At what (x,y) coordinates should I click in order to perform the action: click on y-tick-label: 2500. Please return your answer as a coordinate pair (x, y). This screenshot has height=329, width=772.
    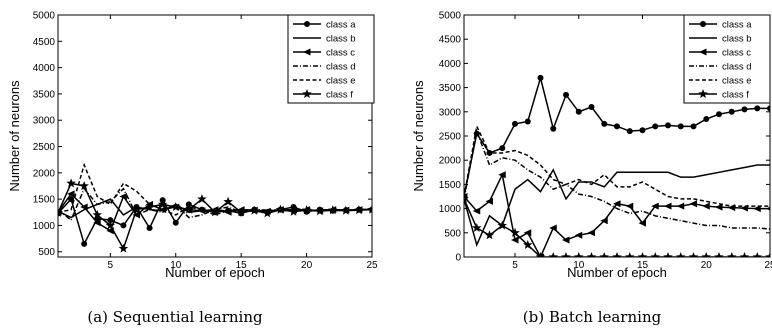
    Looking at the image, I should click on (44, 147).